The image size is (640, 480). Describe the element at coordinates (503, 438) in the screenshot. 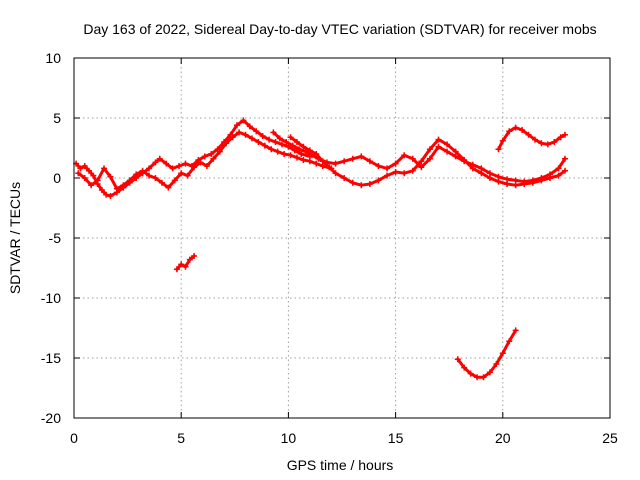

I see `x-tick-label: 20` at that location.